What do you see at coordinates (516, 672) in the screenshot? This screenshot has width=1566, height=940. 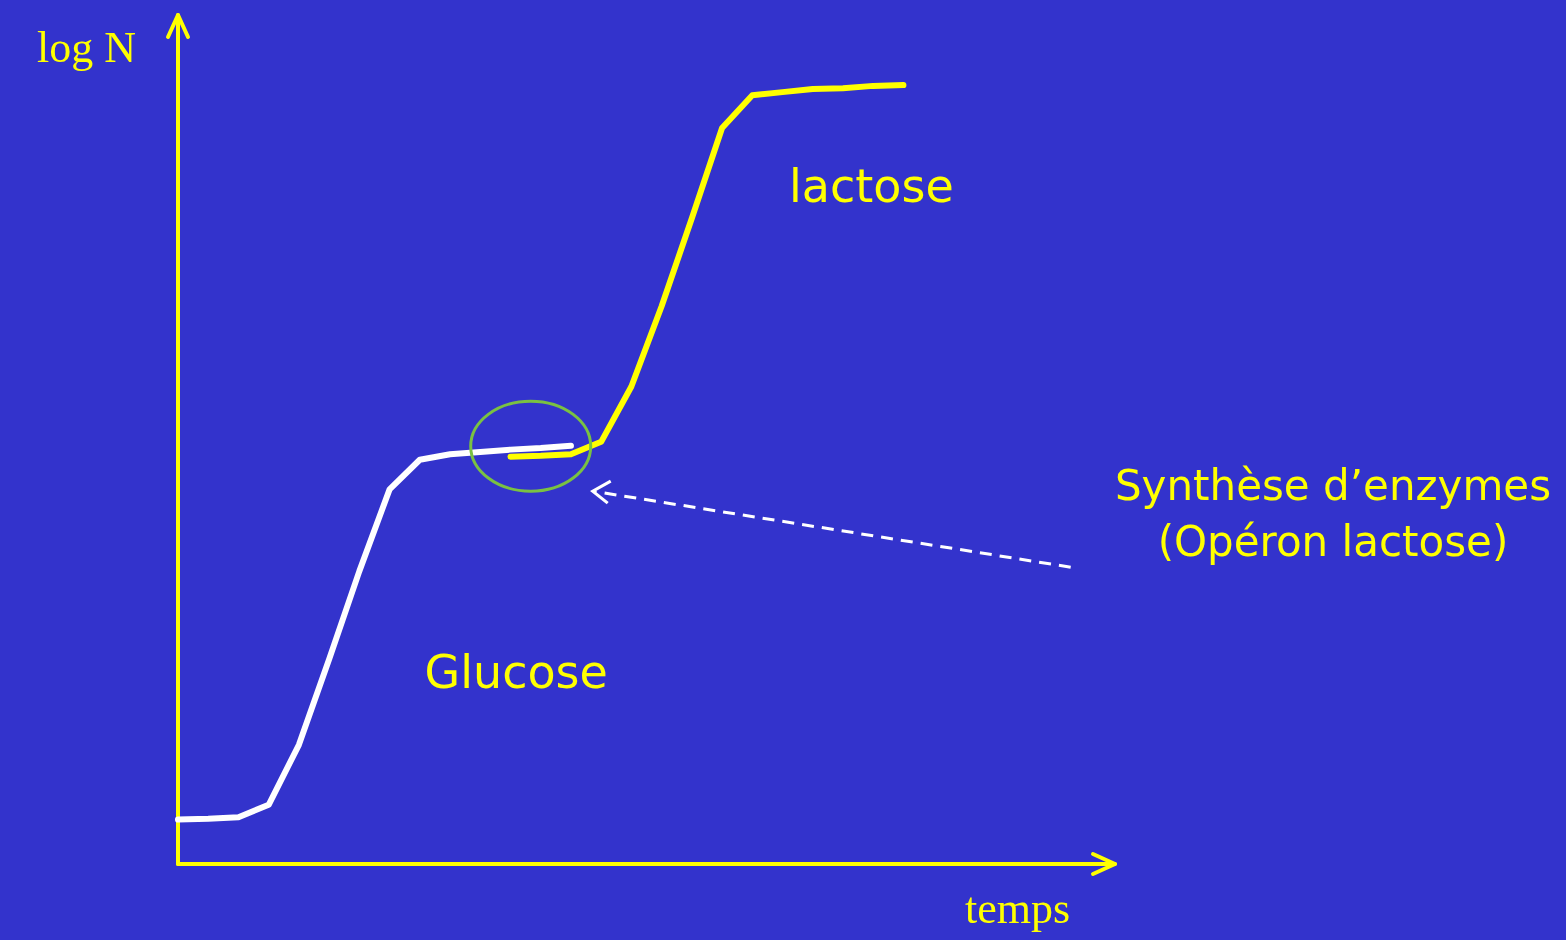 I see `series-label: Glucose` at bounding box center [516, 672].